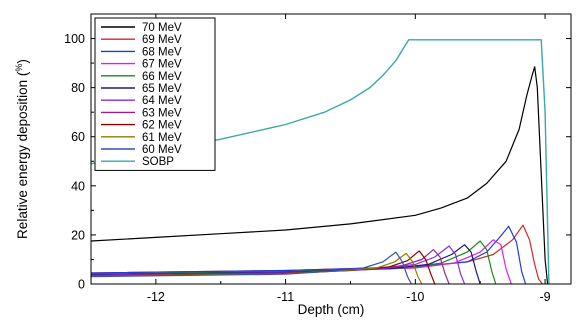 The height and width of the screenshot is (327, 581). Describe the element at coordinates (156, 297) in the screenshot. I see `x-tick-label: -12` at that location.